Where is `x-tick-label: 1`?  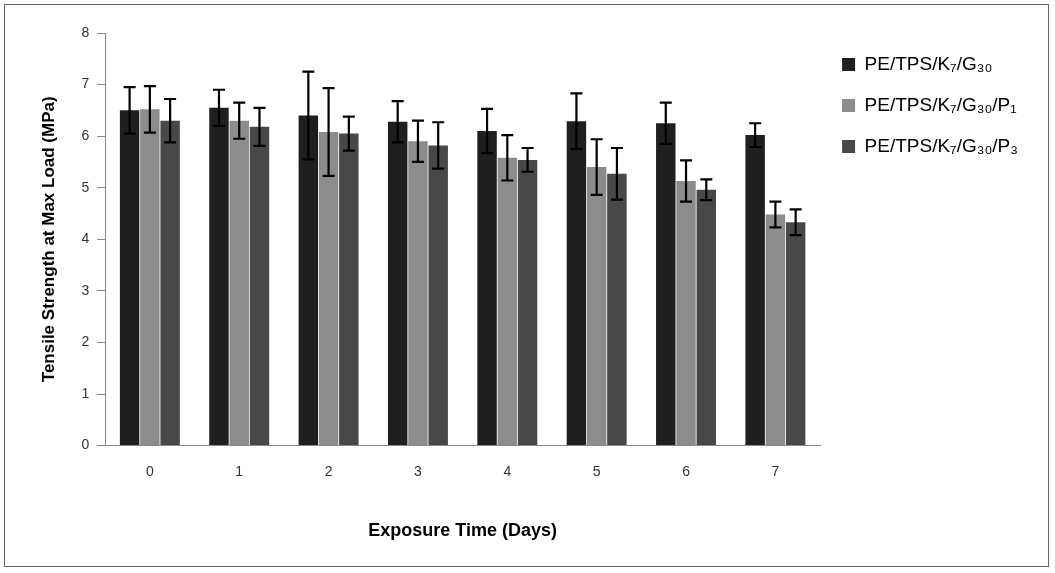 x-tick-label: 1 is located at coordinates (239, 470).